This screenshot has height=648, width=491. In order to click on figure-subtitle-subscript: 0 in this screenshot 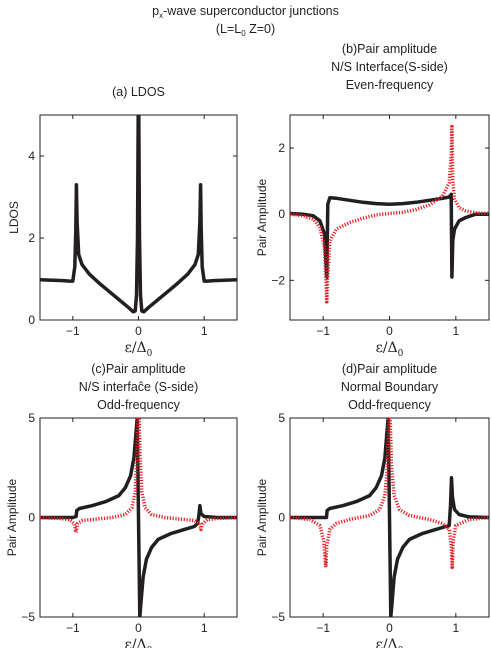, I will do `click(243, 33)`.